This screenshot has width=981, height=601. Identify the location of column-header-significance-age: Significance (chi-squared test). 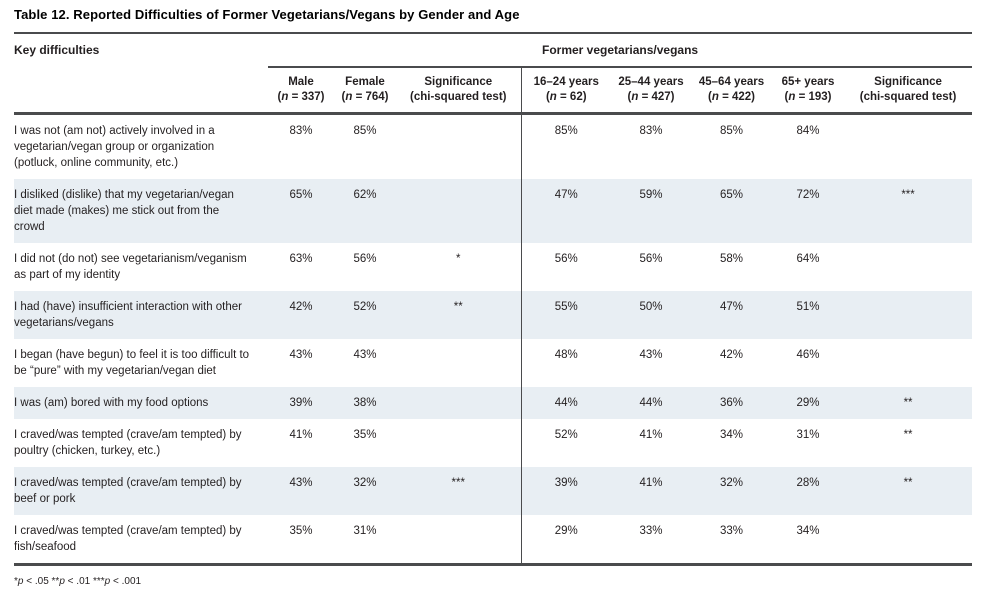
(908, 91).